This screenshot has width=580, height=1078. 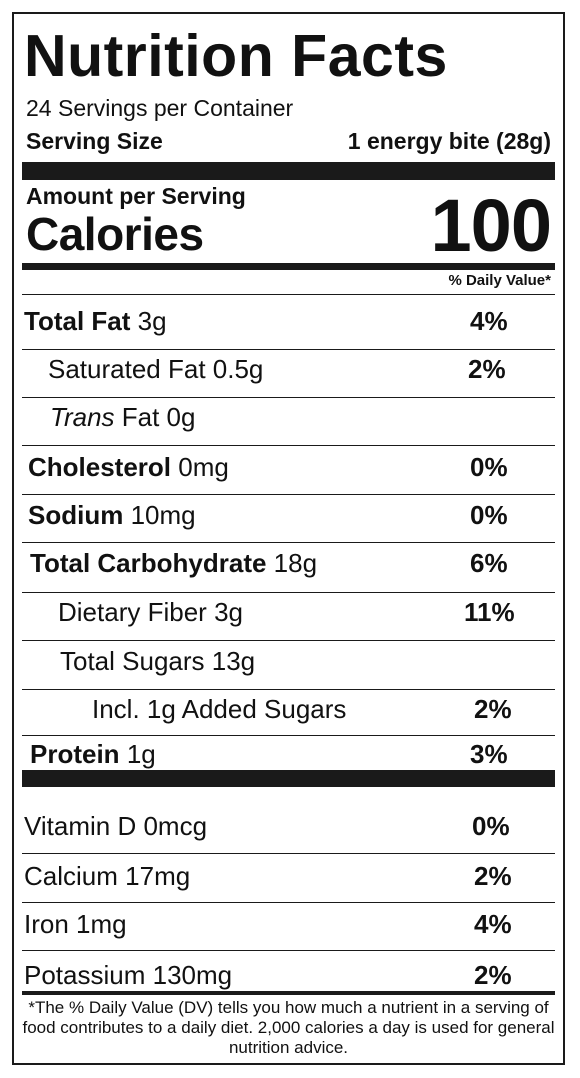 What do you see at coordinates (288, 612) in the screenshot?
I see `nutrient-row-dietary-fiber: Dietary Fiber 3g 11%` at bounding box center [288, 612].